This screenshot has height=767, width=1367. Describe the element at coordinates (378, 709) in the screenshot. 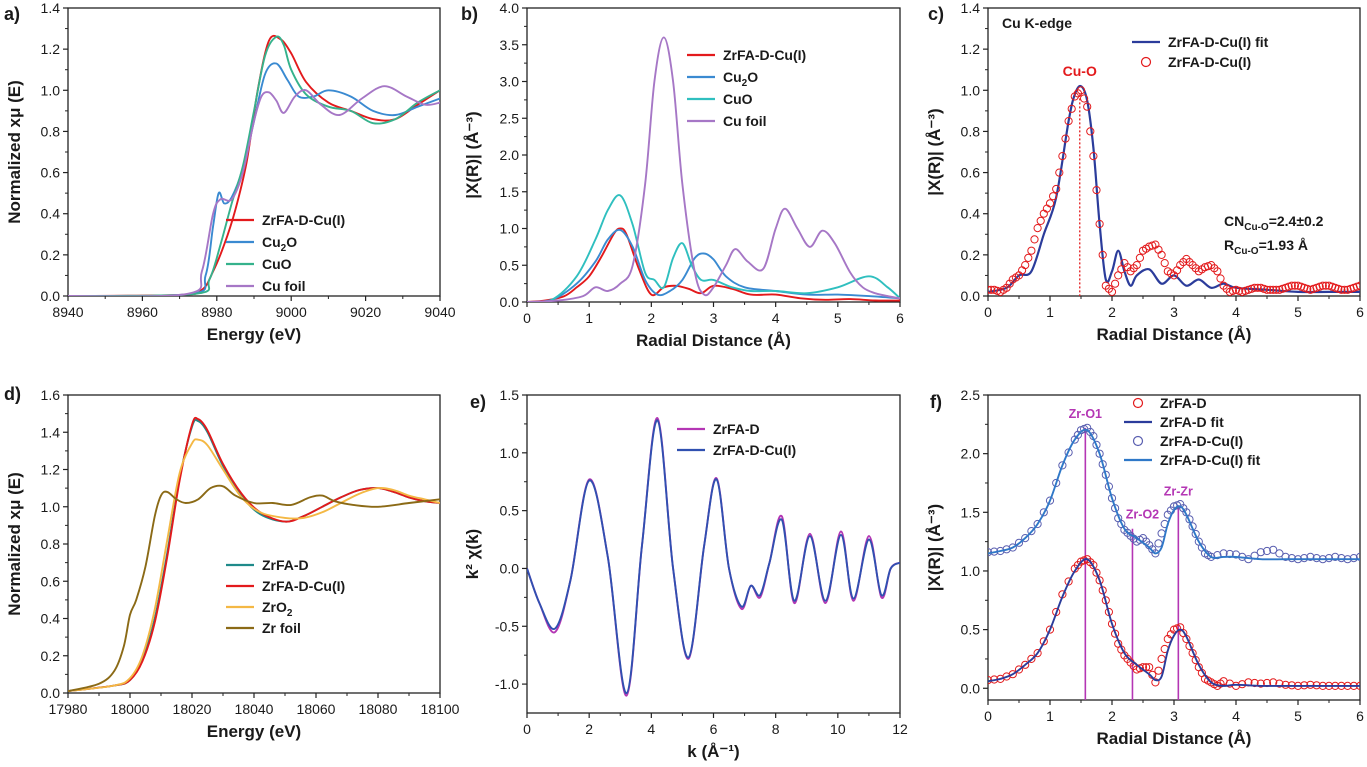

I see `x-tick-label: 18080` at that location.